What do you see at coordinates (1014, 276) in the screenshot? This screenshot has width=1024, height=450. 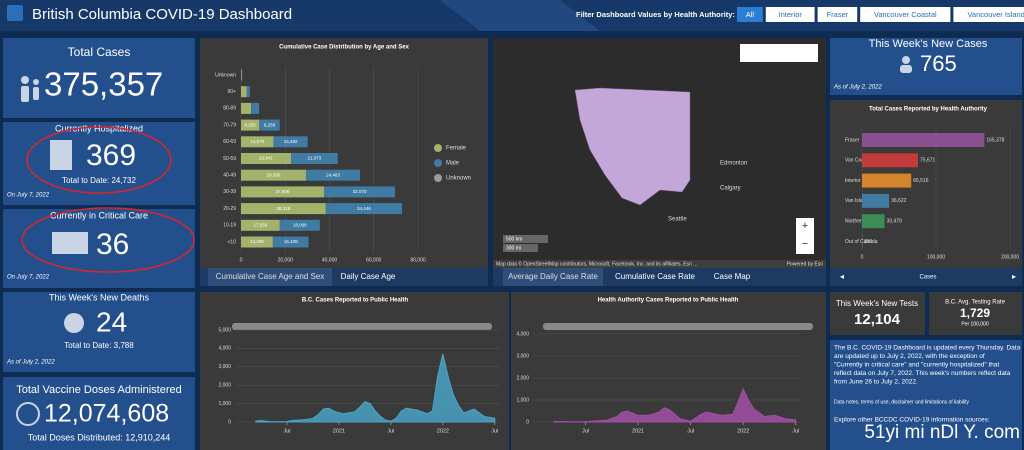 I see `pager: ▸` at bounding box center [1014, 276].